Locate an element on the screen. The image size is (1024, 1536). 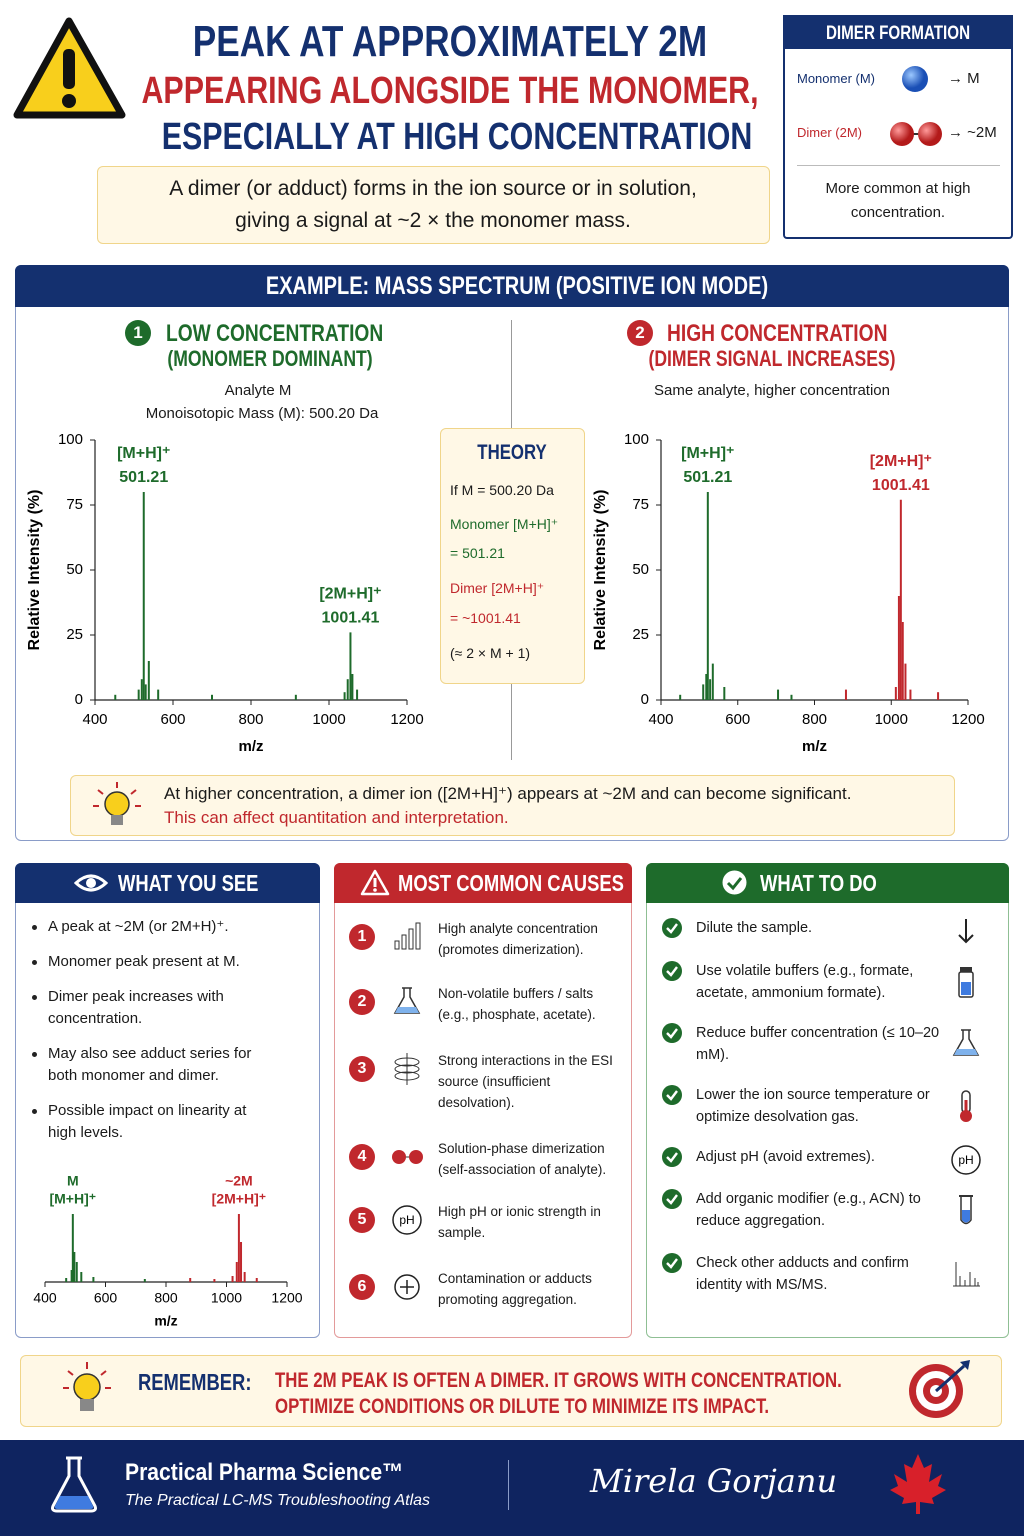
remember-label: REMEMBER: is located at coordinates (195, 1382).